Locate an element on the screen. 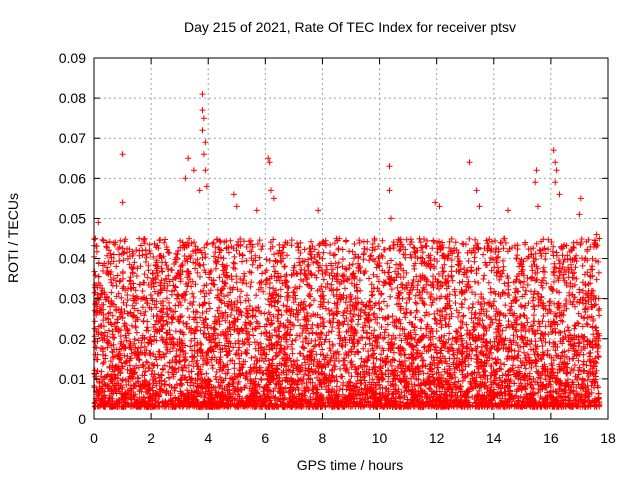 The width and height of the screenshot is (640, 480). x-axis-title: GPS time / hours is located at coordinates (350, 465).